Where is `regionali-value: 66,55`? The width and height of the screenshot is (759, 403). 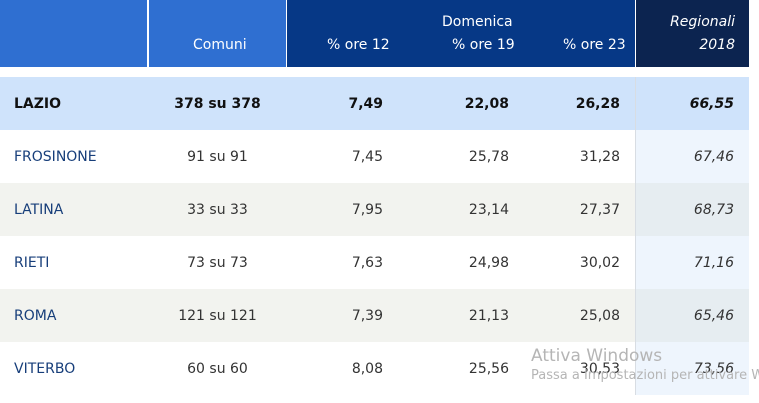 regionali-value: 66,55 is located at coordinates (711, 103).